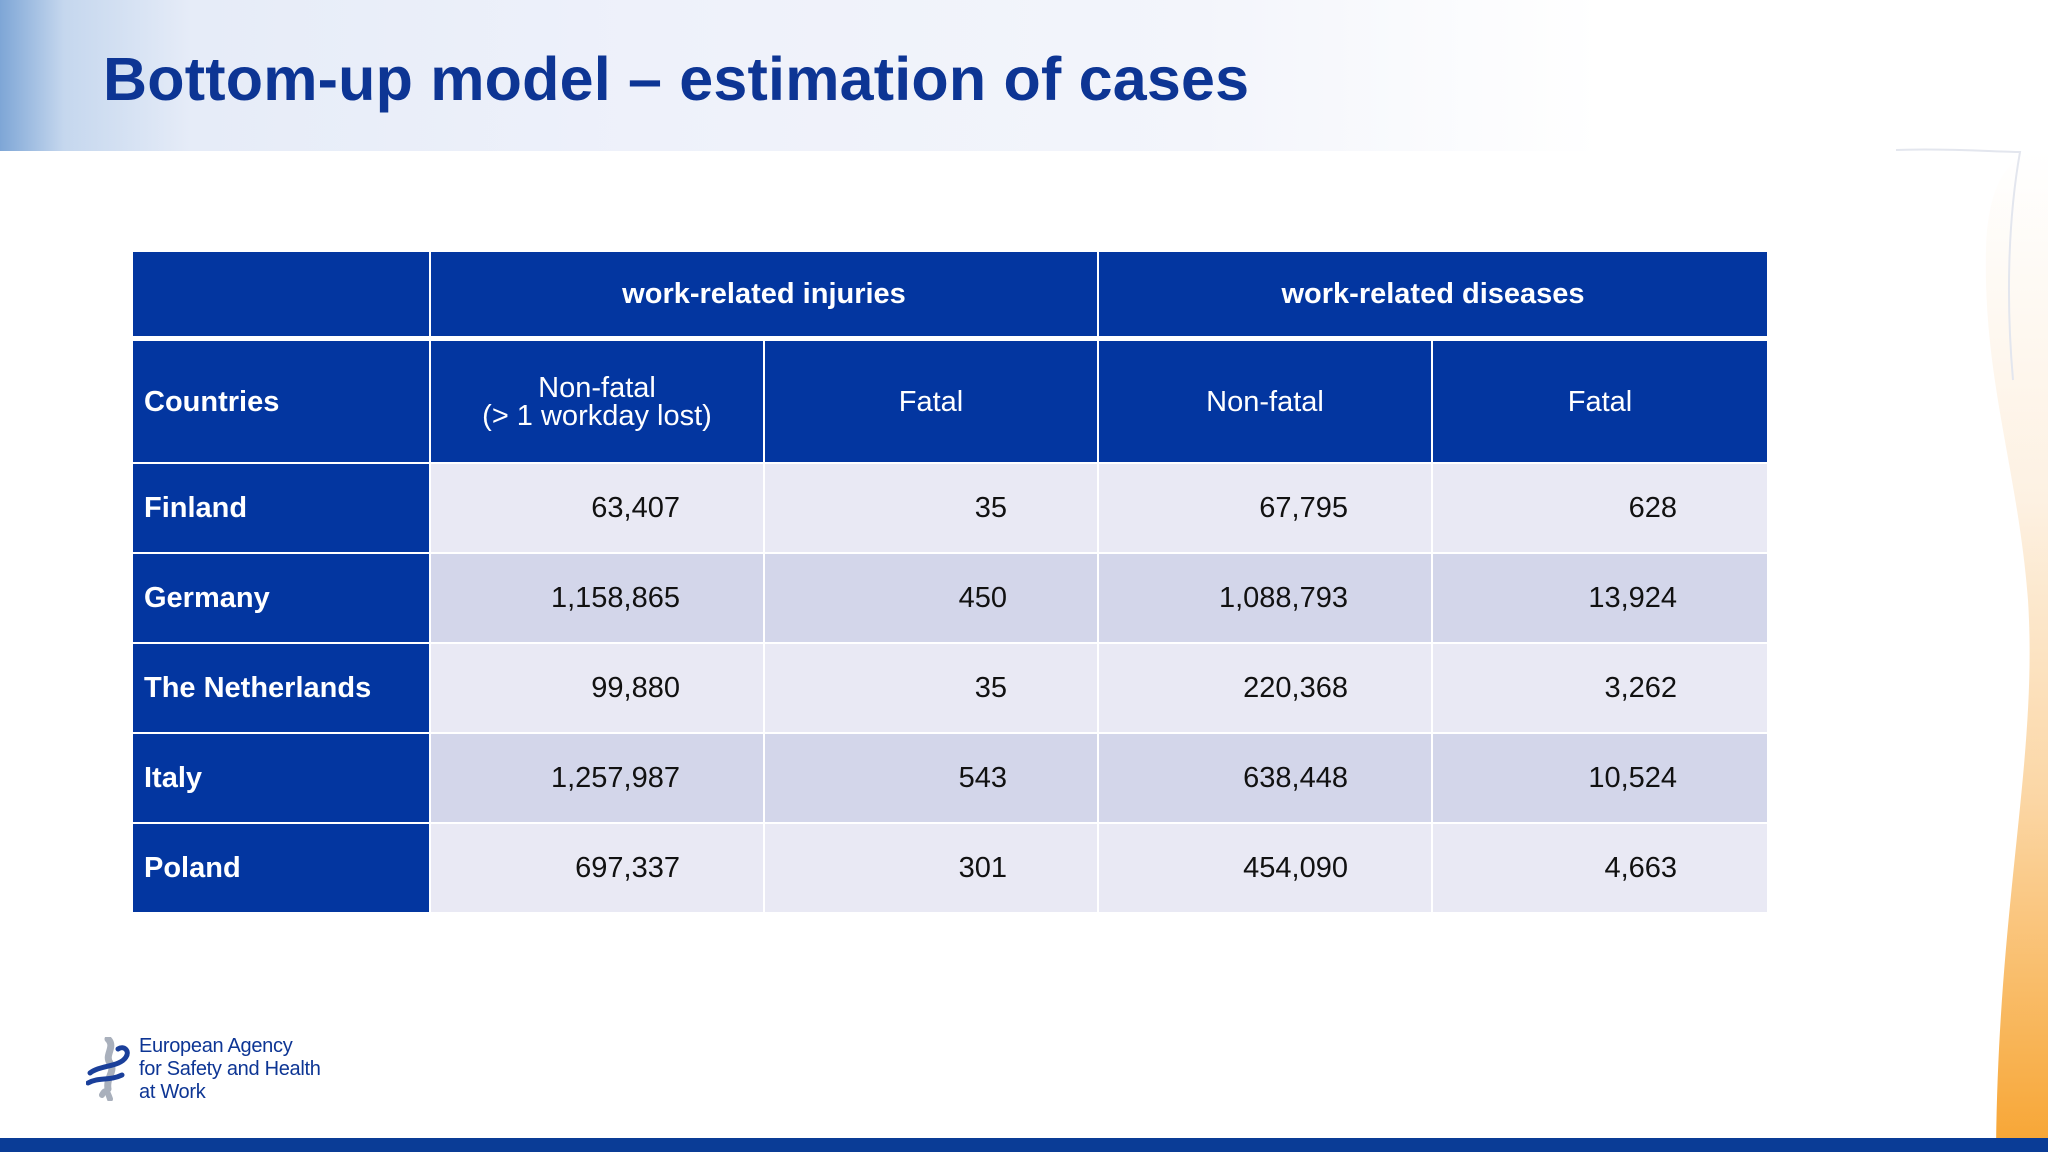 This screenshot has width=2048, height=1152. I want to click on table-row: The Netherlands 99,880 35 220,368 3,262, so click(950, 689).